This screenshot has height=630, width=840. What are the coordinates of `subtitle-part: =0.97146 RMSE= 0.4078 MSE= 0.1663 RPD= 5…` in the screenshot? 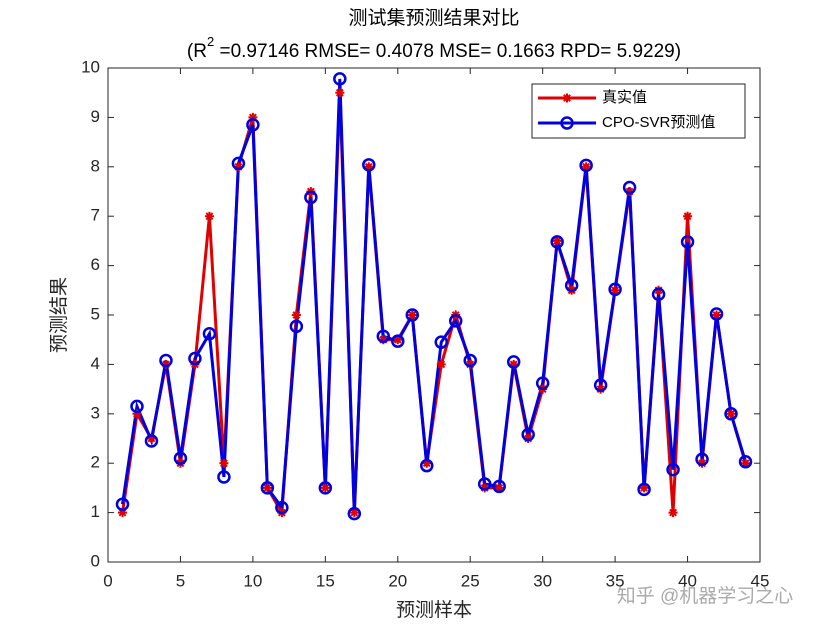 It's located at (447, 51).